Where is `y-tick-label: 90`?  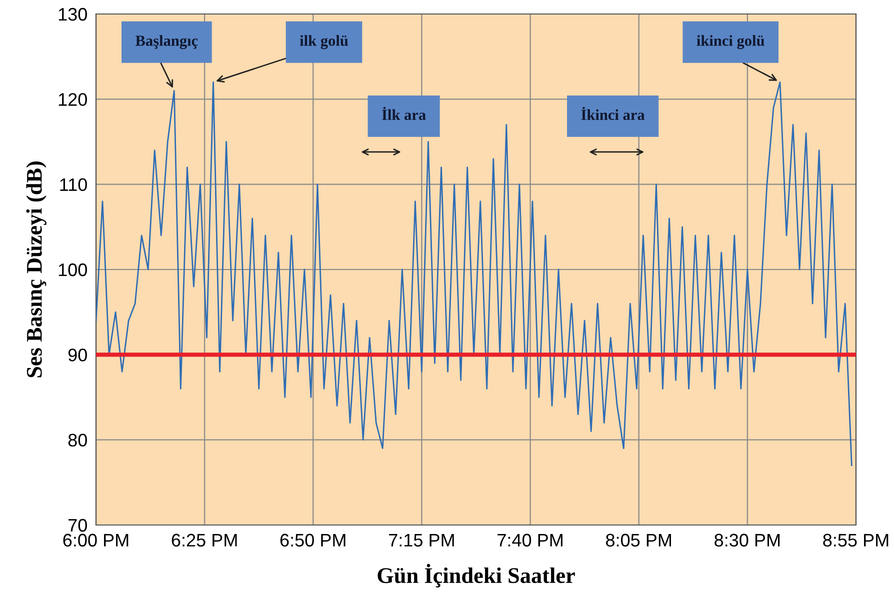
y-tick-label: 90 is located at coordinates (77, 355).